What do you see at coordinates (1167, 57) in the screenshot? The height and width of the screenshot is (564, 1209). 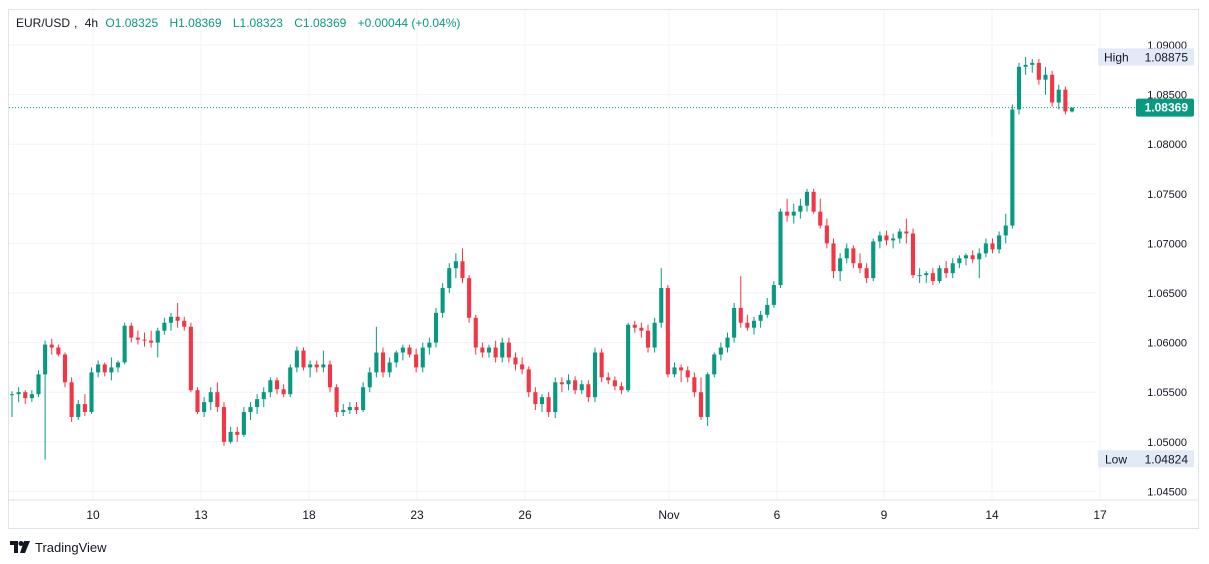 I see `high-value-text: 1.08875` at bounding box center [1167, 57].